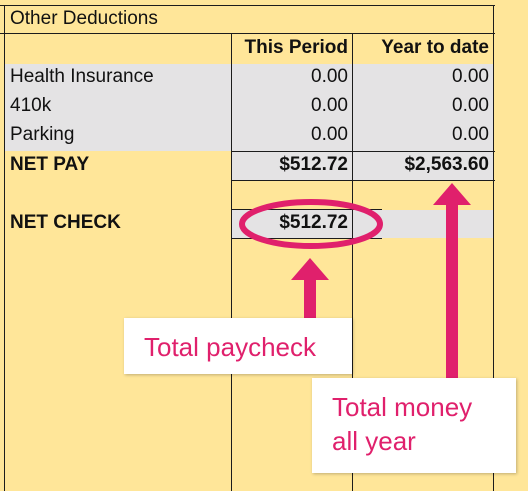  I want to click on column-header-year-to-date: Year to date, so click(435, 47).